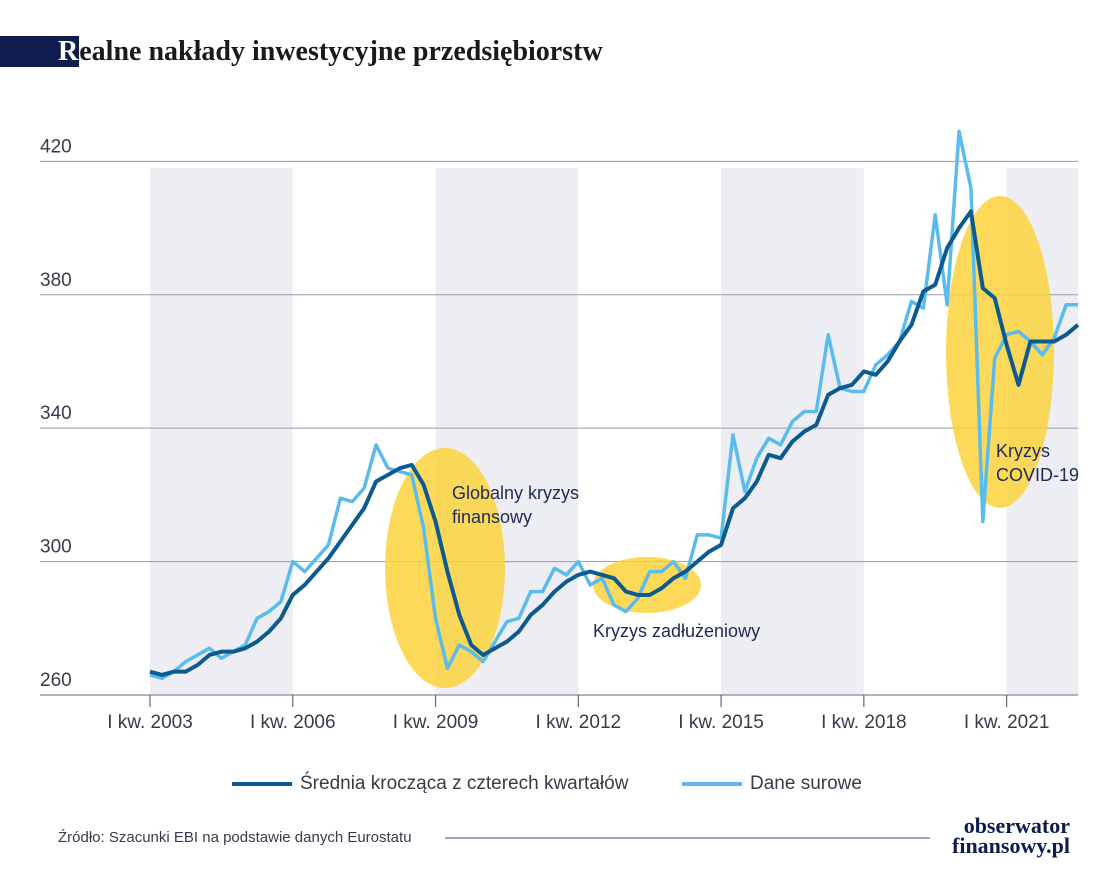 Image resolution: width=1120 pixels, height=880 pixels. I want to click on x-tick-label: I kw. 2003, so click(150, 722).